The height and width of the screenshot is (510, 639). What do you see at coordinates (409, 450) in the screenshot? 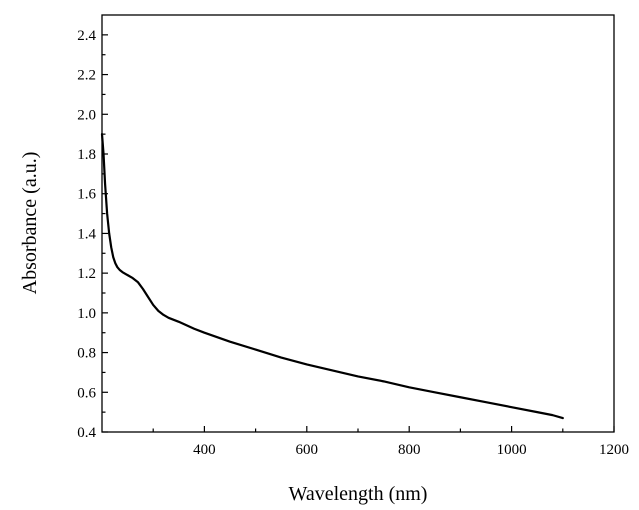
I see `x-tick-label: 800` at bounding box center [409, 450].